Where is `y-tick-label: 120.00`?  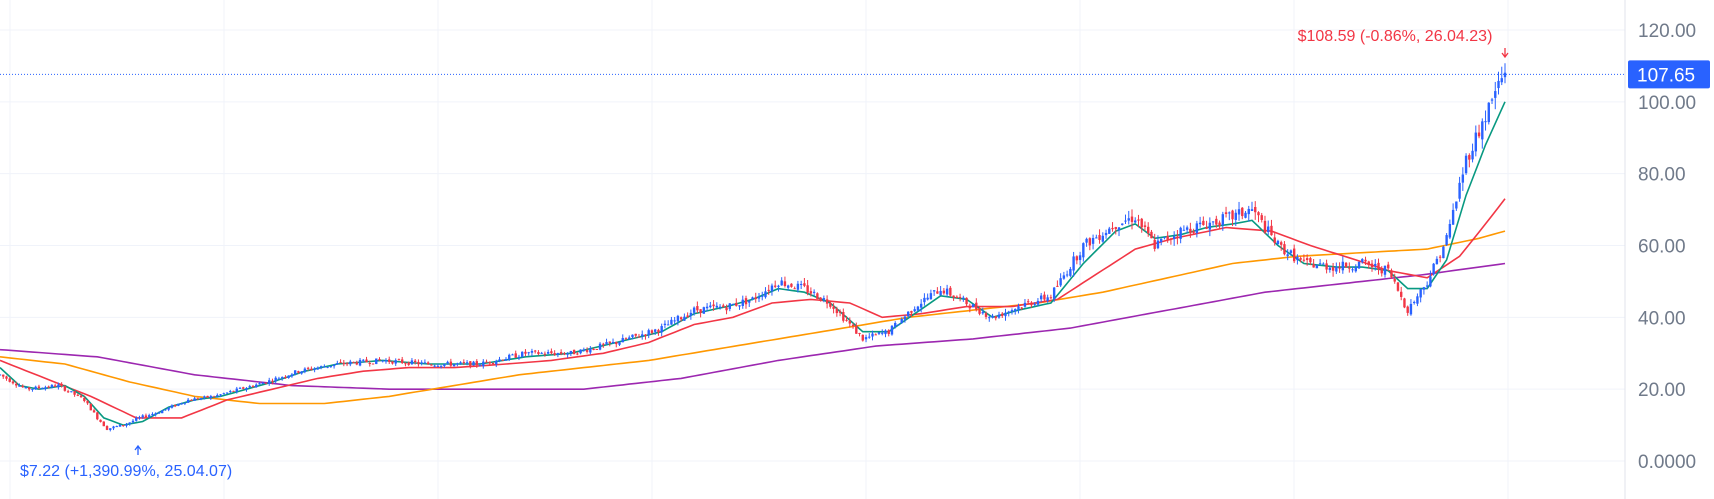 y-tick-label: 120.00 is located at coordinates (1667, 31).